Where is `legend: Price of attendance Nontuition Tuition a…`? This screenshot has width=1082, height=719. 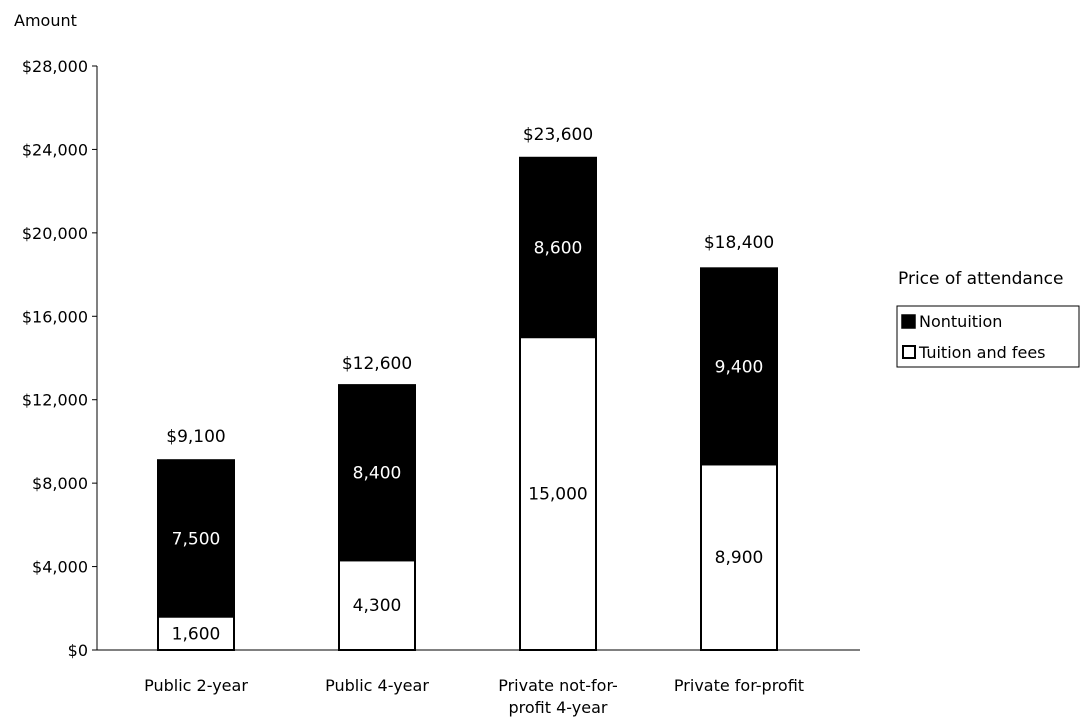
legend: Price of attendance Nontuition Tuition a… is located at coordinates (988, 318).